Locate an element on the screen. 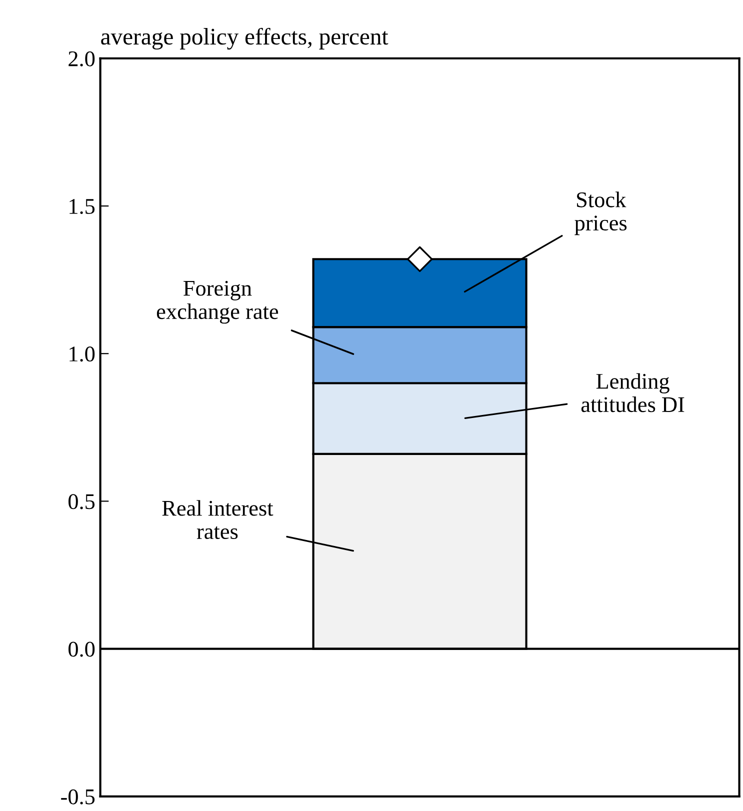 This screenshot has width=743, height=811. y-tick-label: 0.5 is located at coordinates (81, 502).